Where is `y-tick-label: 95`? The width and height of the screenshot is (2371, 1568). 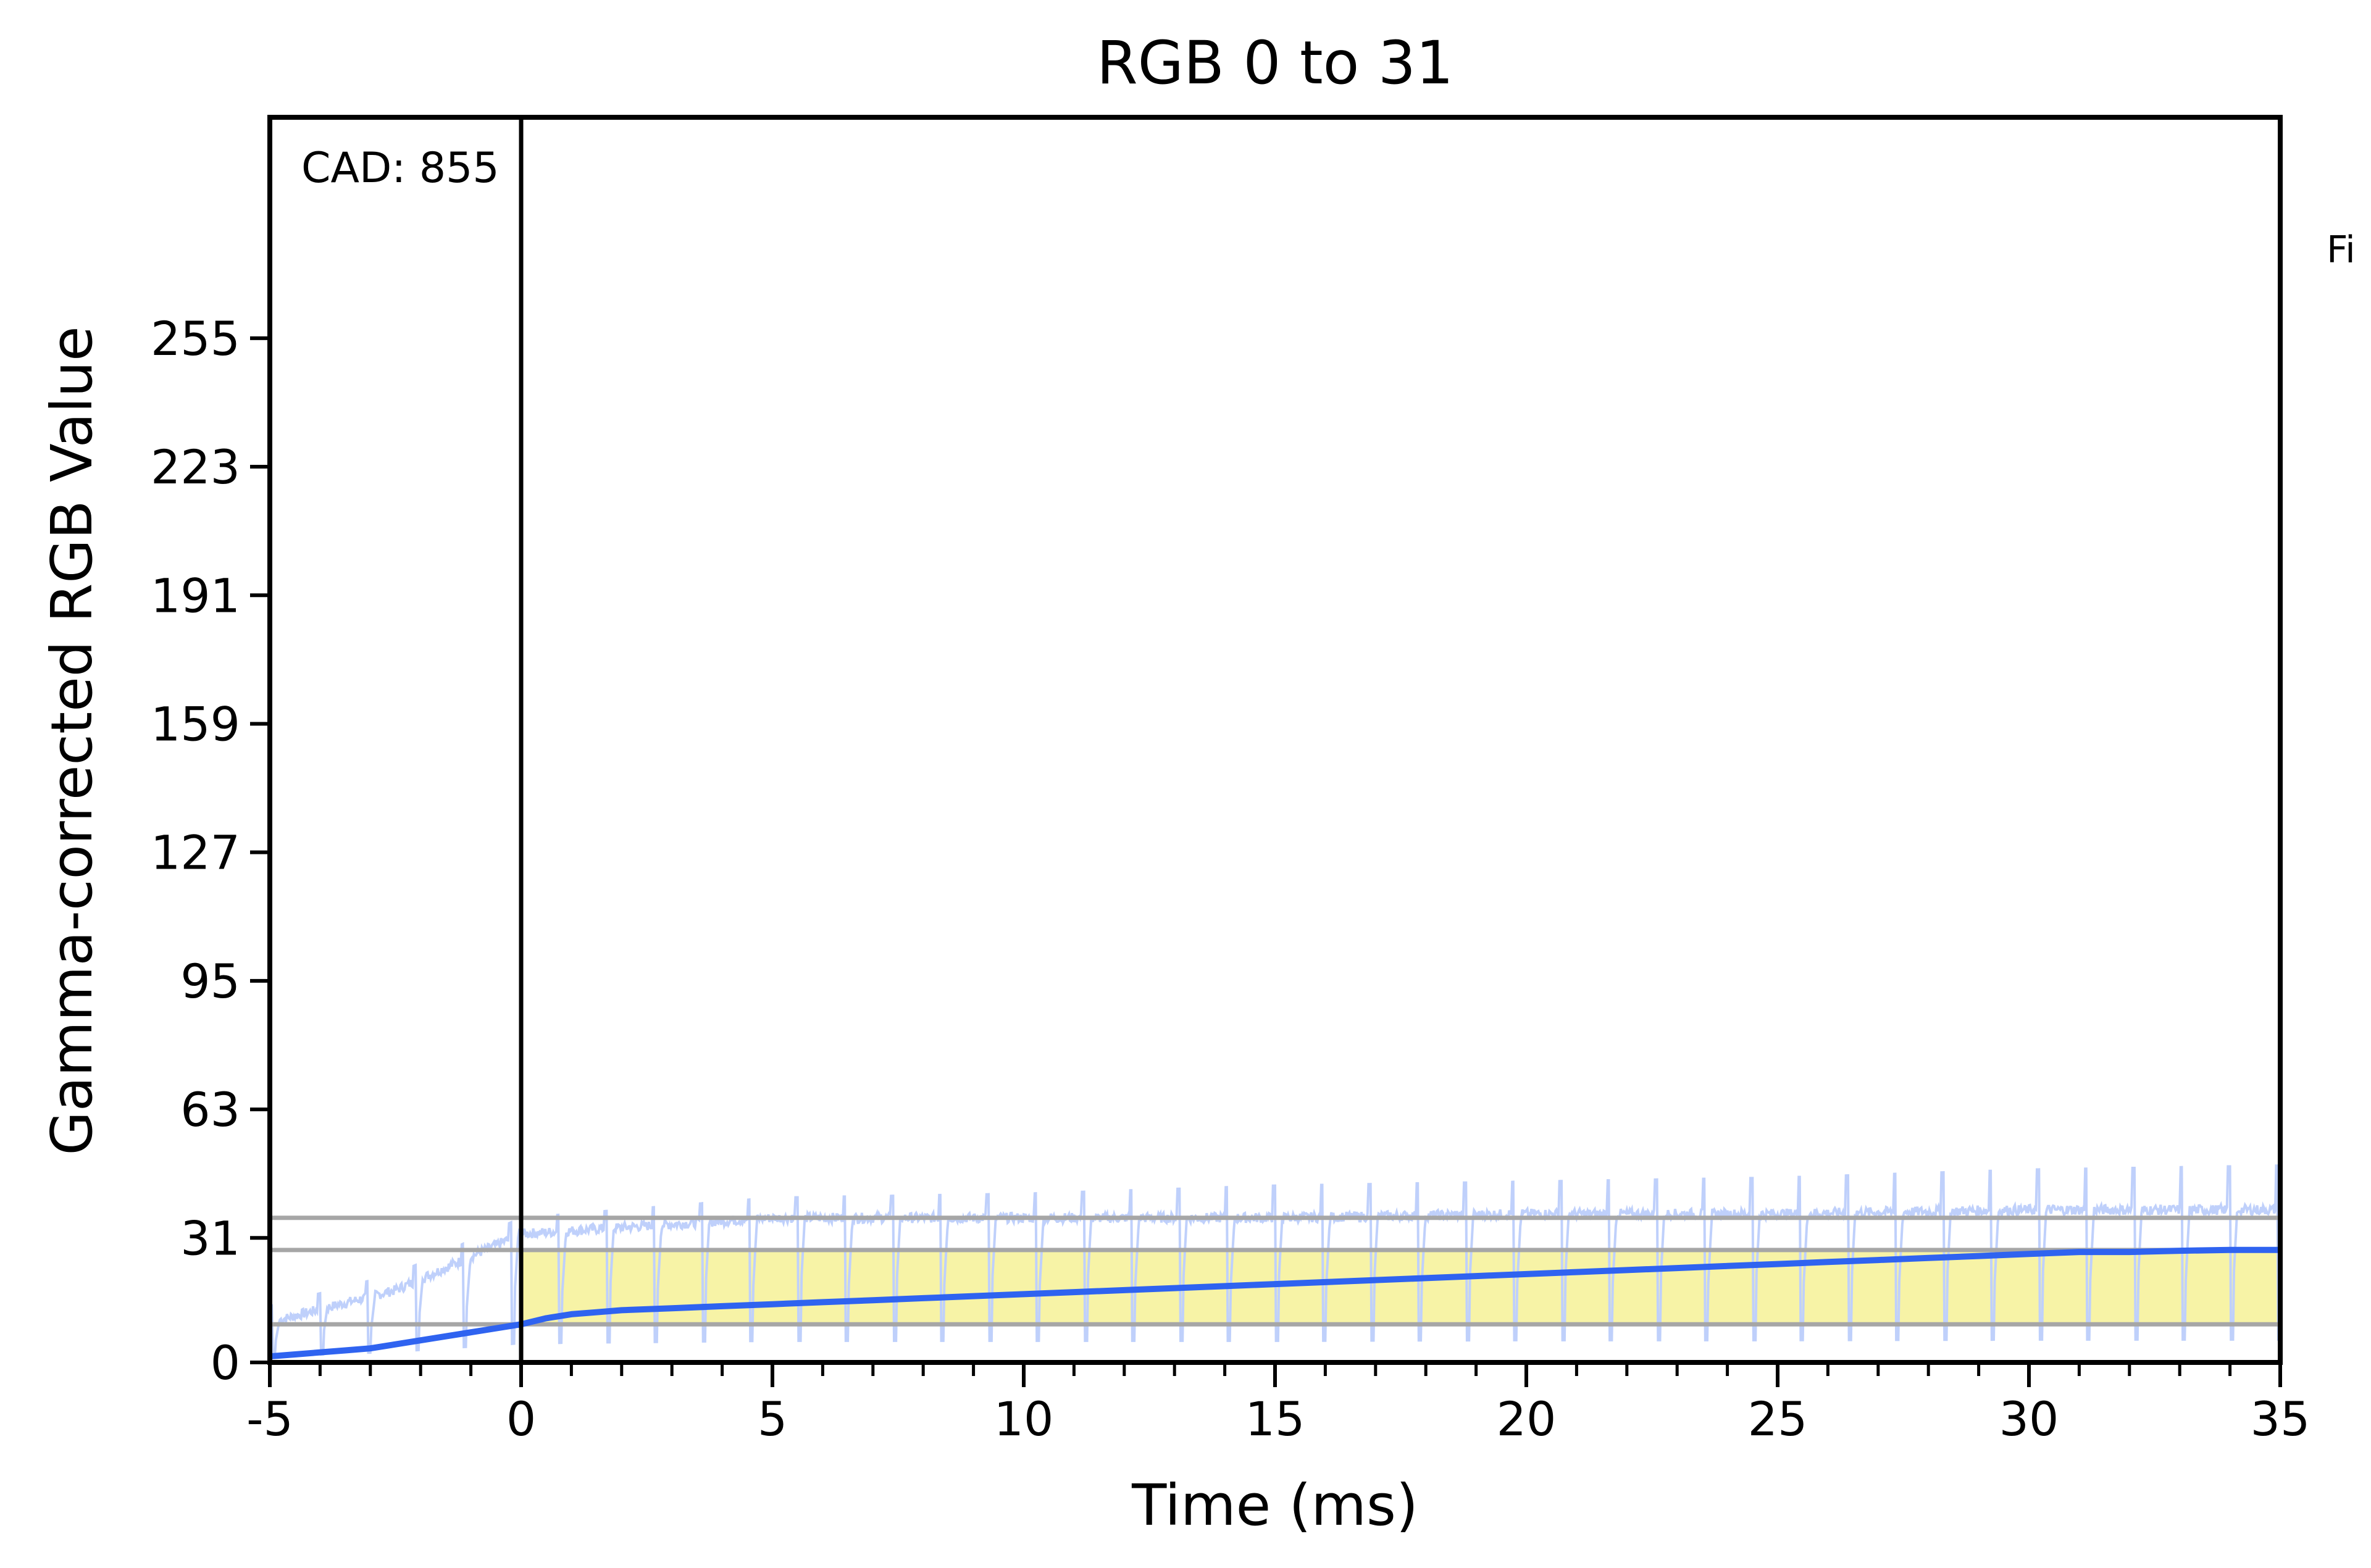
y-tick-label: 95 is located at coordinates (210, 982).